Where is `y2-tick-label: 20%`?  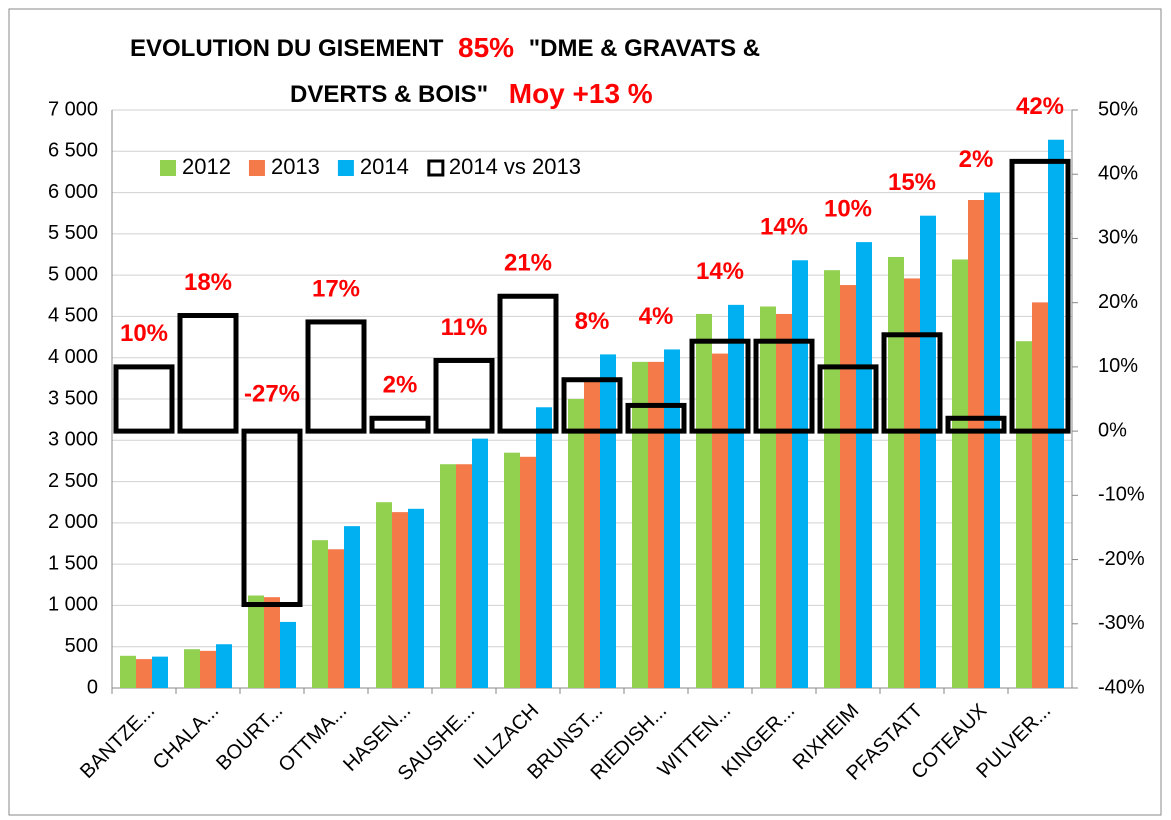 y2-tick-label: 20% is located at coordinates (1118, 302).